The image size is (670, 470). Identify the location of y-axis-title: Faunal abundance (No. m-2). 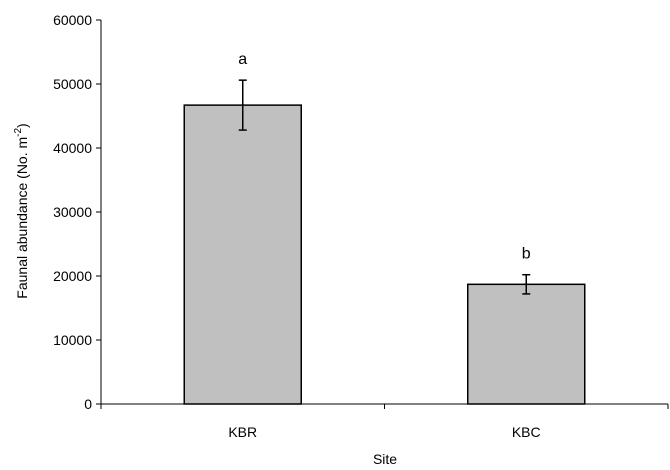
(21, 210).